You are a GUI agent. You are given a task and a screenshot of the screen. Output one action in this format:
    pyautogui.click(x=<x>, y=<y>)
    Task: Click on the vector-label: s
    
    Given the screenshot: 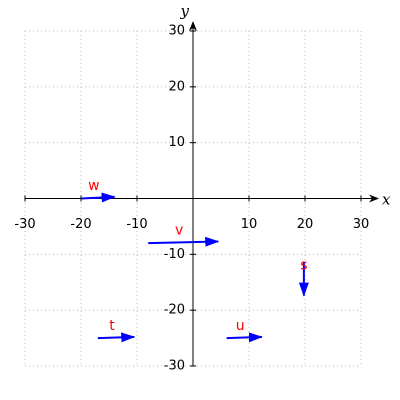 What is the action you would take?
    pyautogui.click(x=303, y=266)
    